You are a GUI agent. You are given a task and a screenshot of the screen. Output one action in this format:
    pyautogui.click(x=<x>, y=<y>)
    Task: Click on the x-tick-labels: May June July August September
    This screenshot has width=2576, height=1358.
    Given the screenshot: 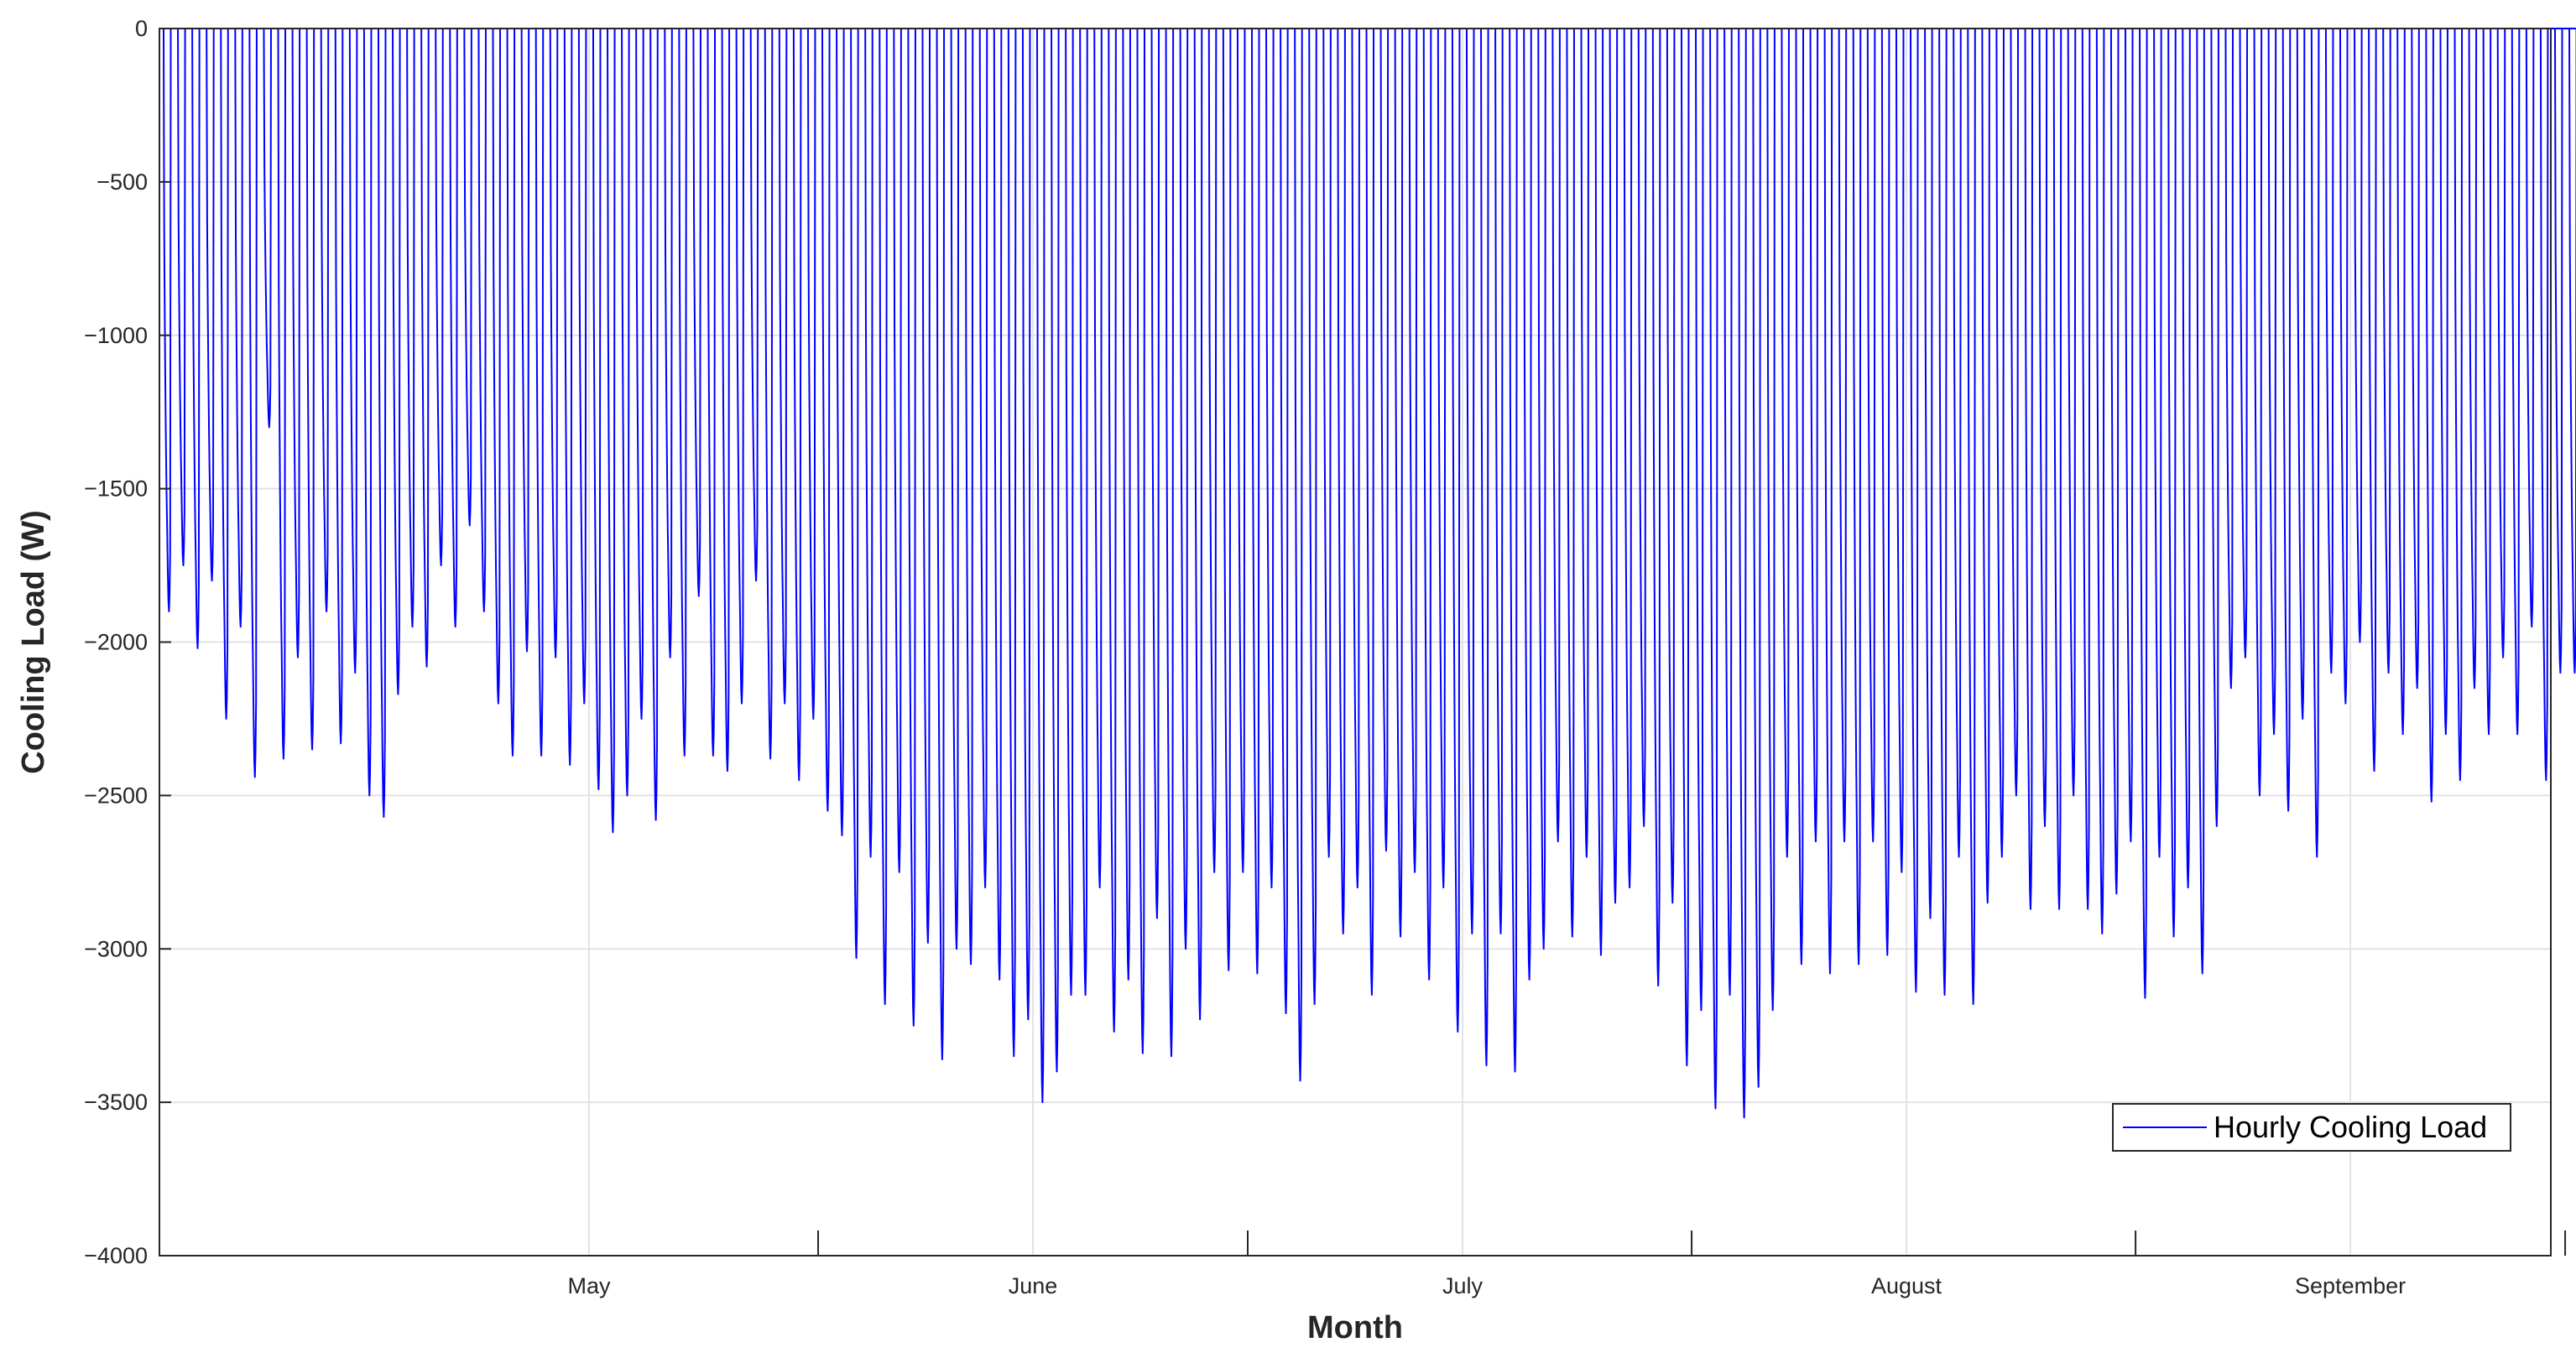 What is the action you would take?
    pyautogui.click(x=1486, y=1285)
    